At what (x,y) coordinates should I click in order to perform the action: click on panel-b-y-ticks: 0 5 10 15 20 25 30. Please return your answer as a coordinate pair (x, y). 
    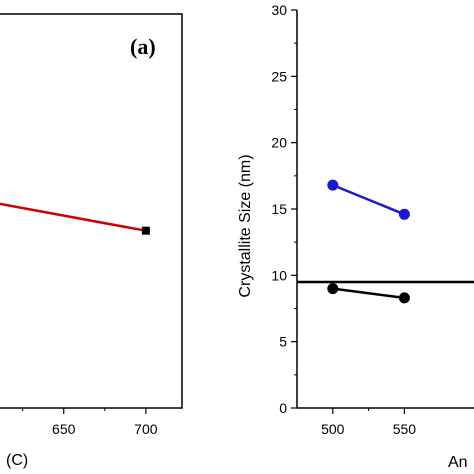
    Looking at the image, I should click on (284, 209).